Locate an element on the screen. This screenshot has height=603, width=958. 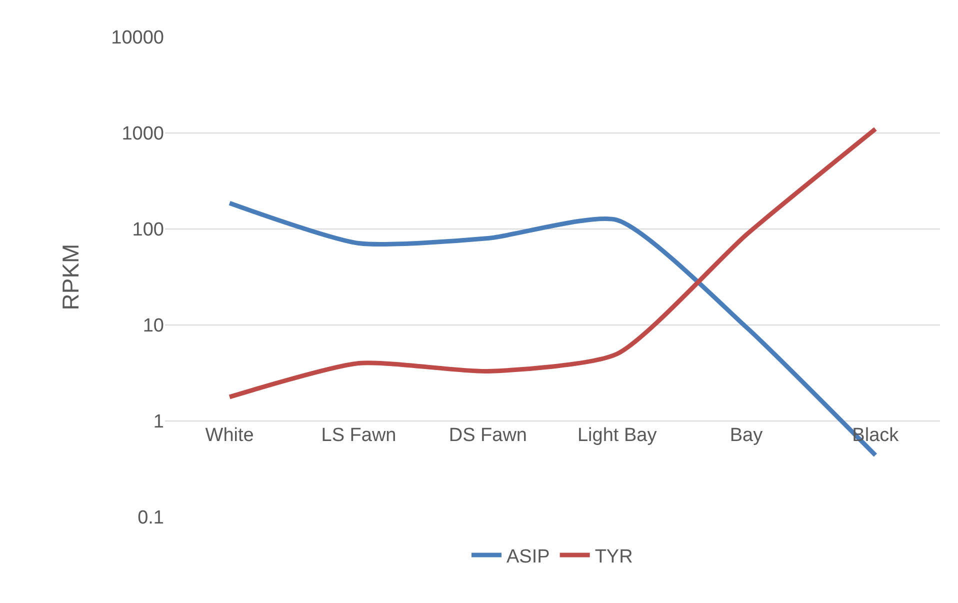
y-tick-label: 1000 is located at coordinates (143, 134).